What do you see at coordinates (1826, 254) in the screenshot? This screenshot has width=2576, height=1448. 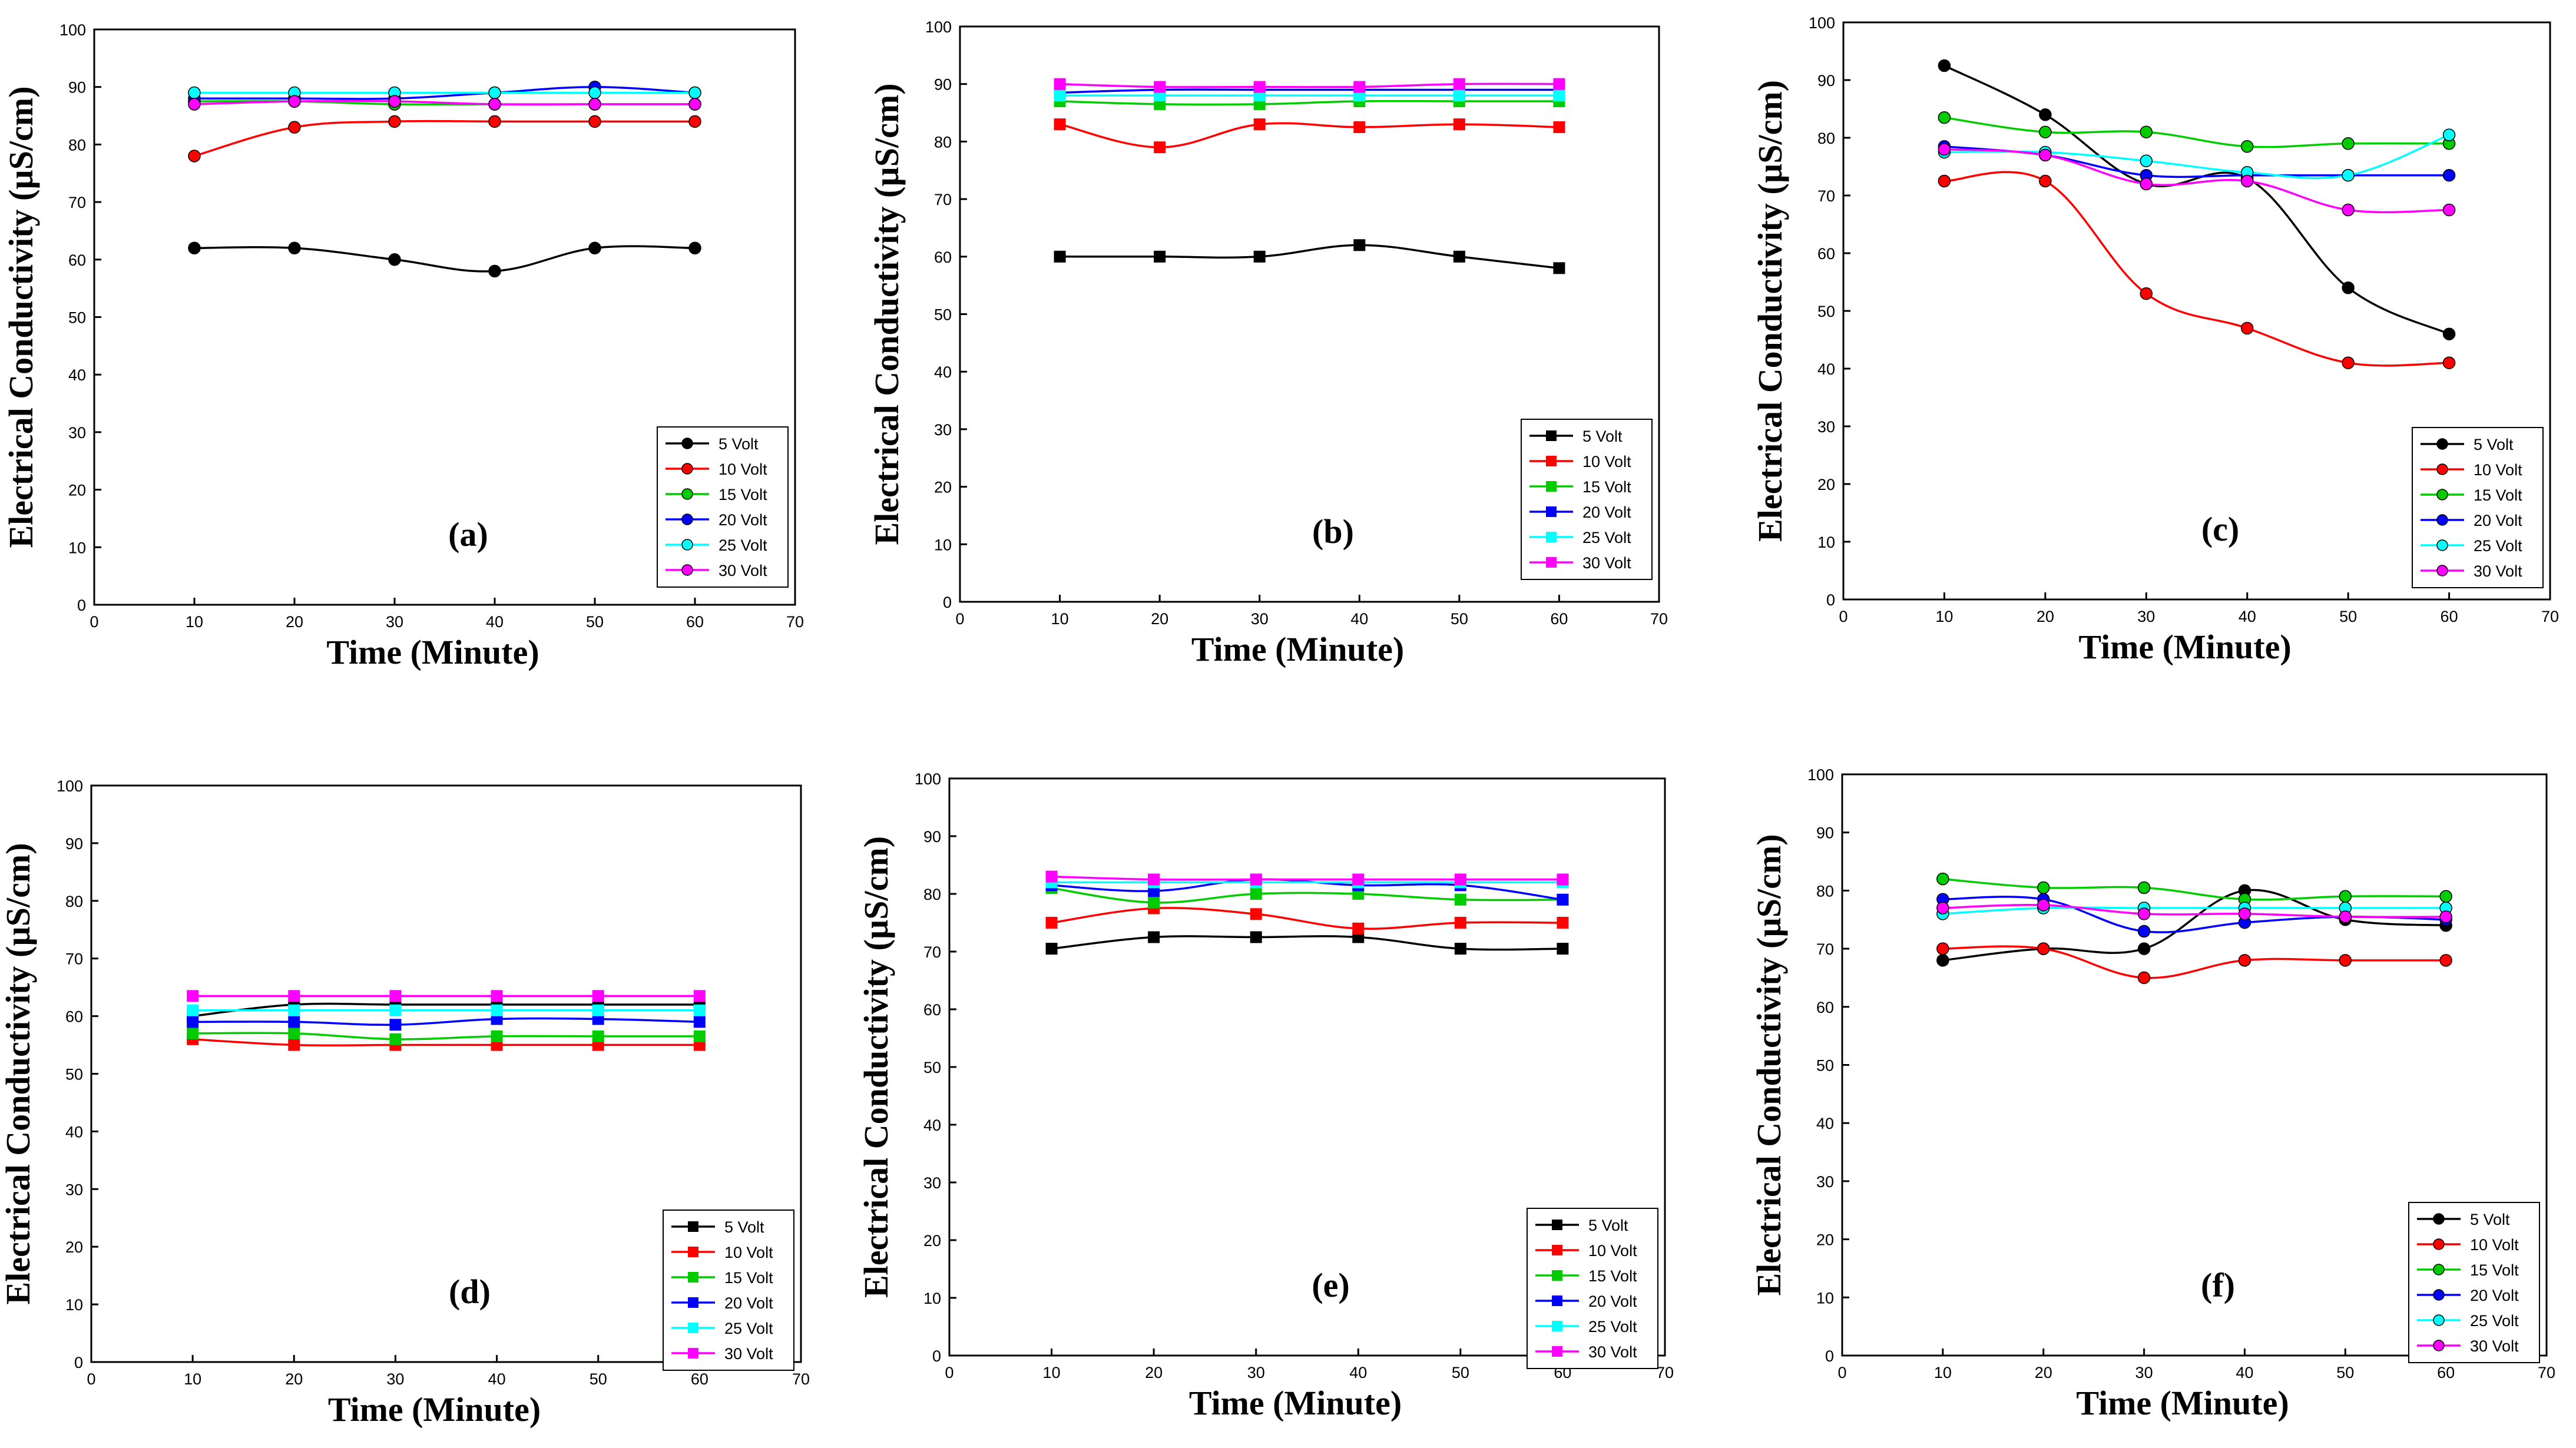 I see `y-tick-label: 60` at bounding box center [1826, 254].